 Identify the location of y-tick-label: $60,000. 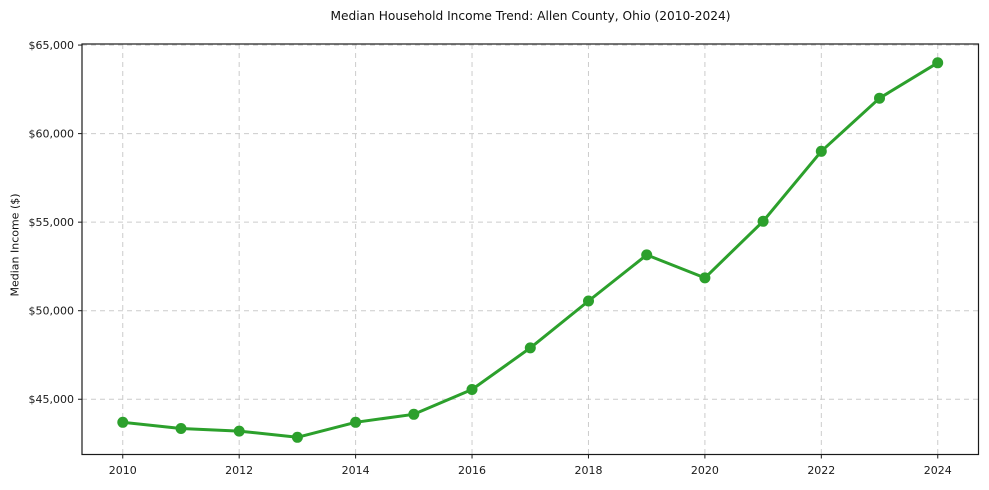
(52, 133).